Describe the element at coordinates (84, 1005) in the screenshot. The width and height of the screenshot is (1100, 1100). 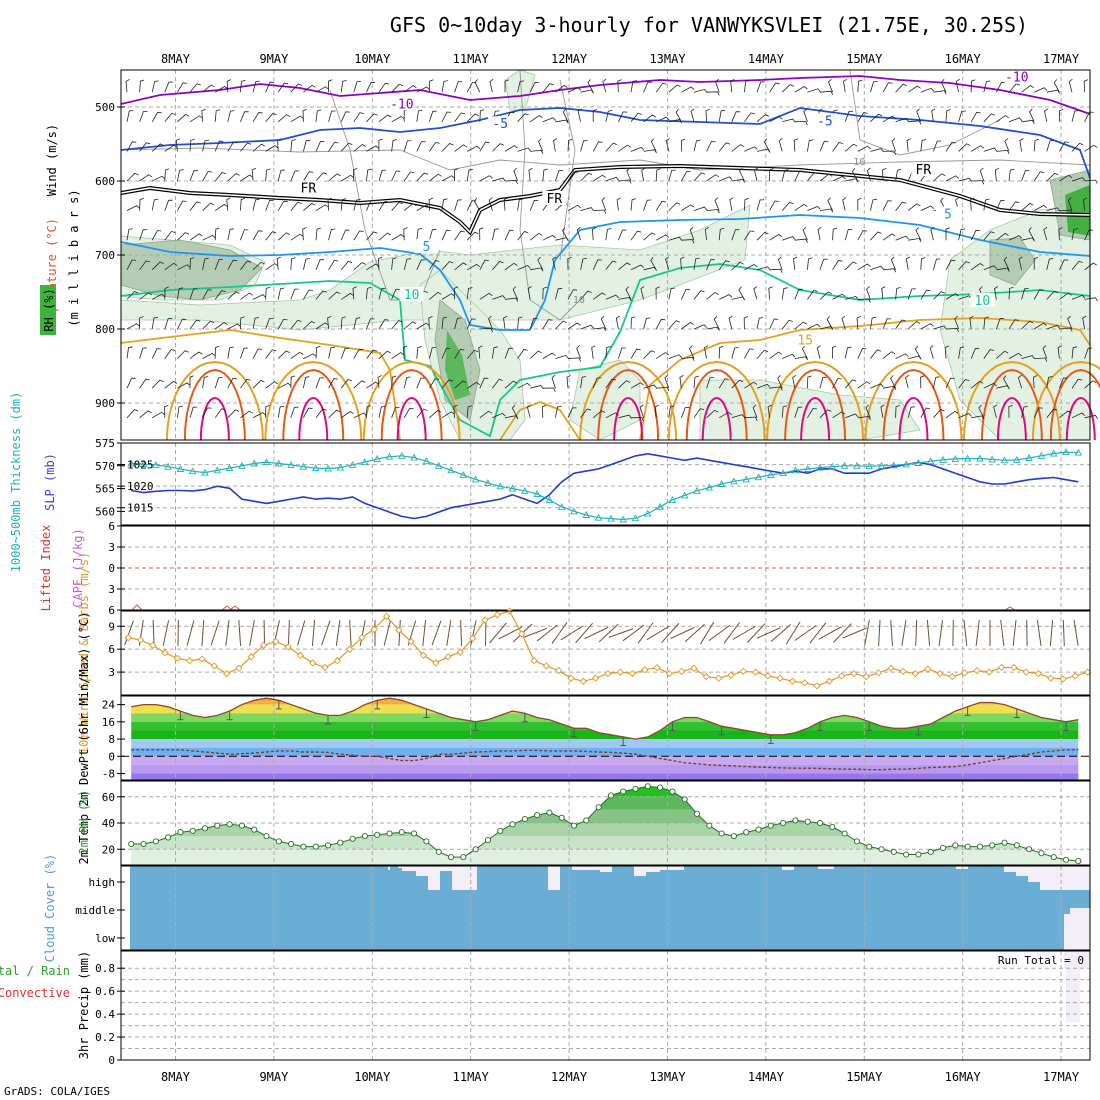
I see `precip-axis-label: 3hr Precip (mm)` at that location.